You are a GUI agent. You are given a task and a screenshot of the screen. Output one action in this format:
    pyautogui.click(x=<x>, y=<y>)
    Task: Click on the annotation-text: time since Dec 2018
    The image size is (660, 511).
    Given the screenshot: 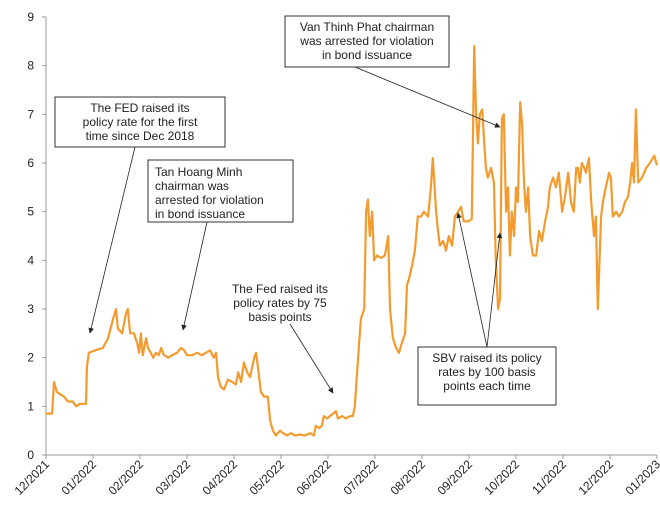 What is the action you would take?
    pyautogui.click(x=140, y=136)
    